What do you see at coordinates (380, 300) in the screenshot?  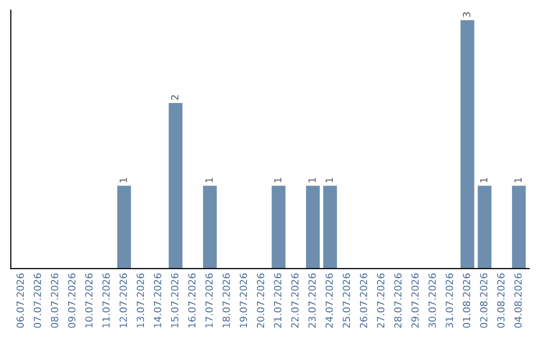 I see `x-tick-label: 27.07.2026` at bounding box center [380, 300].